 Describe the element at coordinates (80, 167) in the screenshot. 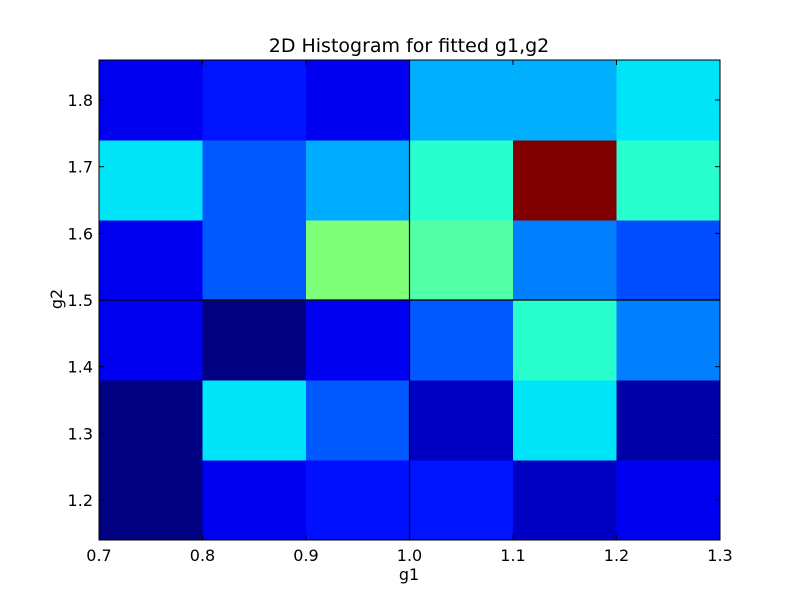

I see `y-tick-label: 1.7` at that location.